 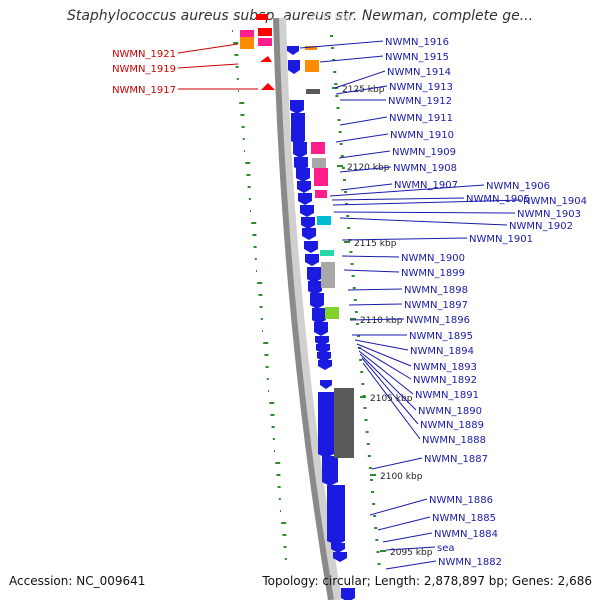 I want to click on right-gene-label: NWMN_1913, so click(x=421, y=87).